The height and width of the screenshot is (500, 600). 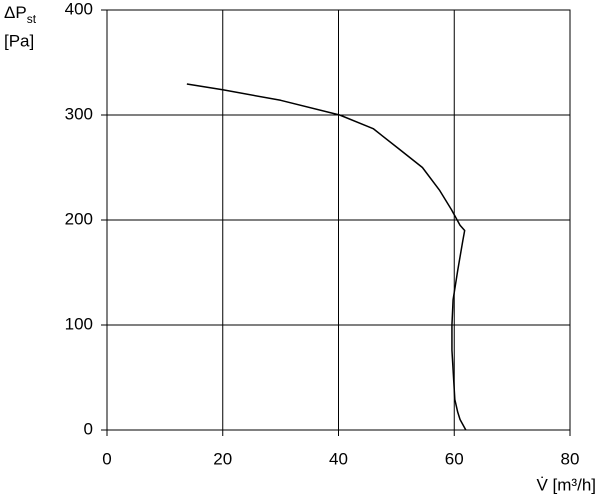 I want to click on y-tick-label: 100, so click(x=79, y=323).